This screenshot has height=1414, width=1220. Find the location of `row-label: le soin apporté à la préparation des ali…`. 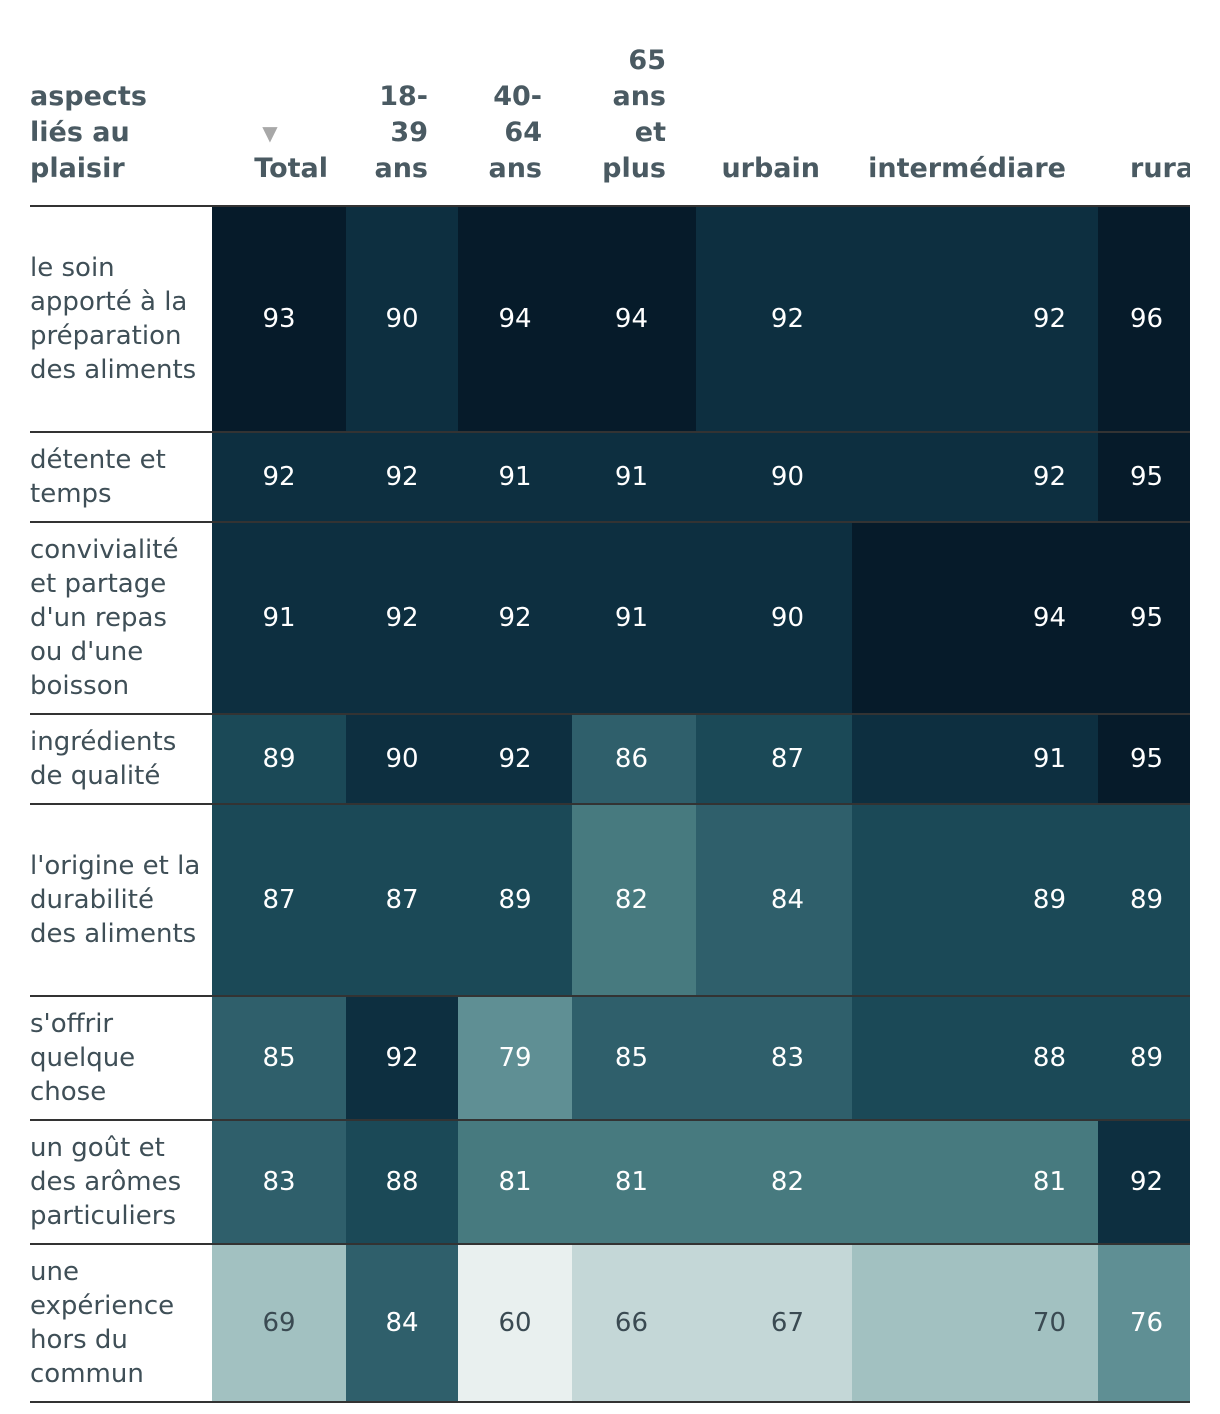

row-label: le soin apporté à la préparation des ali… is located at coordinates (121, 319).